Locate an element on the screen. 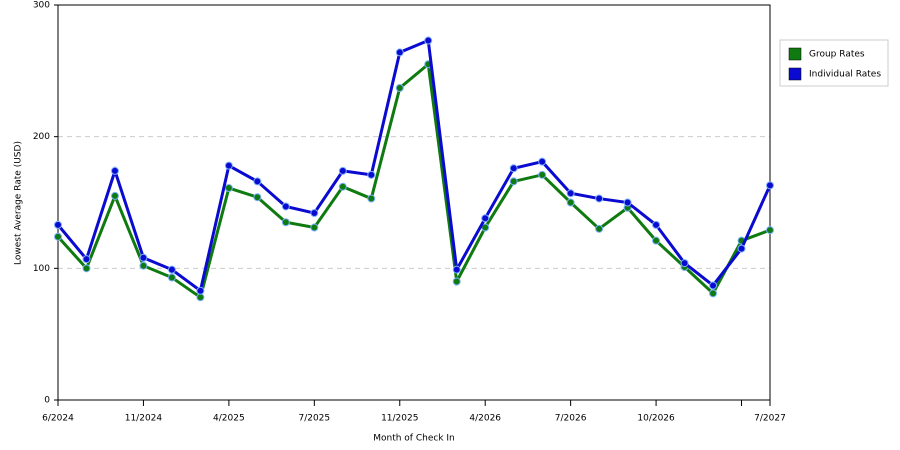 This screenshot has height=450, width=900. legend-label: Individual Rates is located at coordinates (845, 75).